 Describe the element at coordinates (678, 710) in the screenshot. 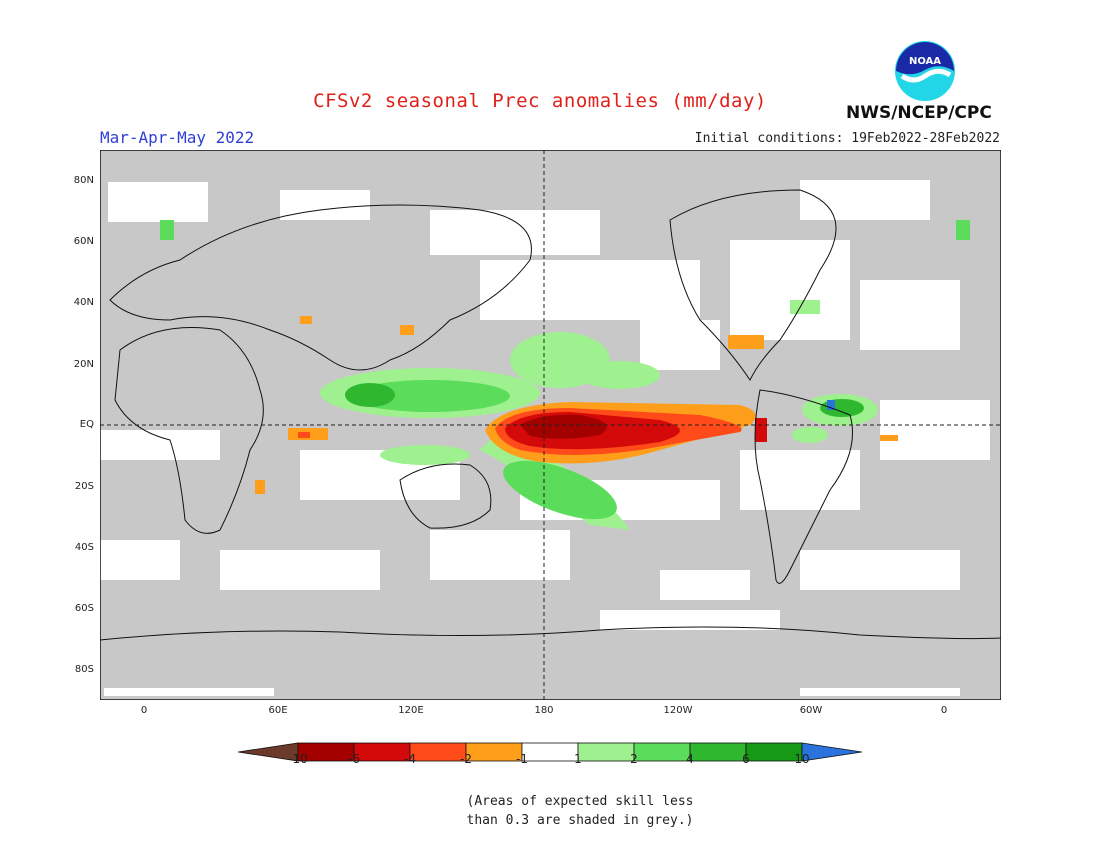

I see `lon-label: 120W` at that location.